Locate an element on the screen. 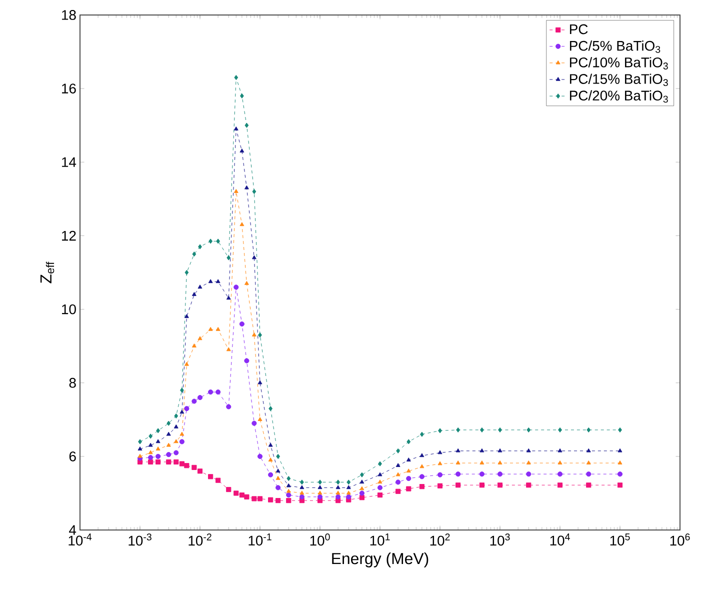  x-tick-label: 10$^{0}$ is located at coordinates (320, 540).